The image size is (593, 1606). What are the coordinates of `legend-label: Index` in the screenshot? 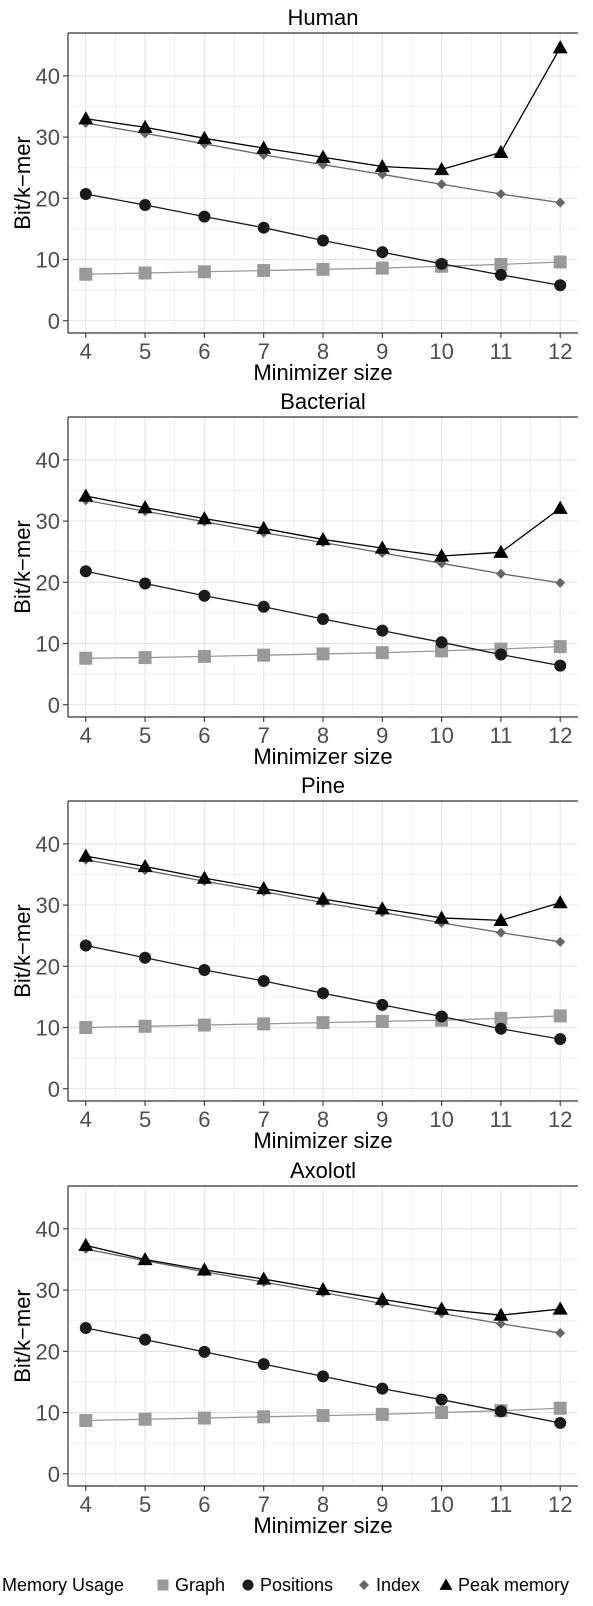 It's located at (398, 1585).